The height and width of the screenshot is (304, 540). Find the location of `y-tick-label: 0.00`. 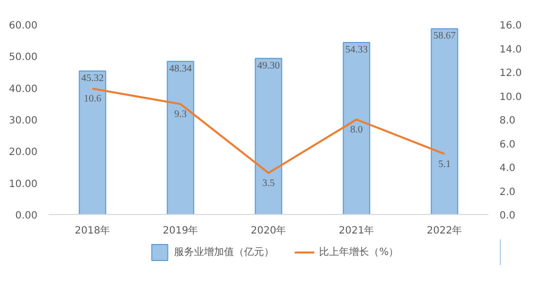

y-tick-label: 0.00 is located at coordinates (26, 216).